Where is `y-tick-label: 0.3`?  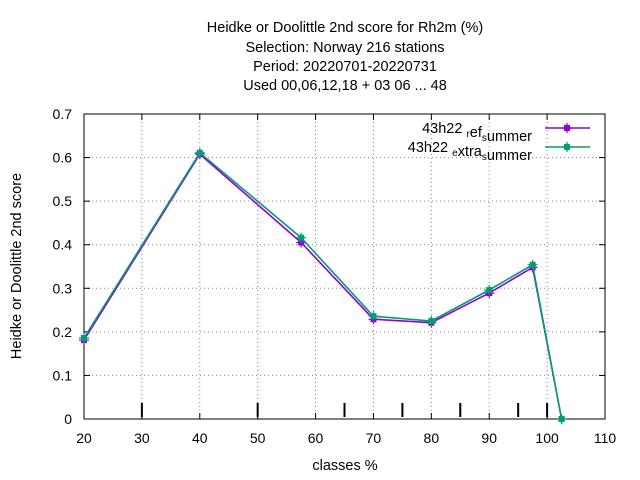 y-tick-label: 0.3 is located at coordinates (63, 288).